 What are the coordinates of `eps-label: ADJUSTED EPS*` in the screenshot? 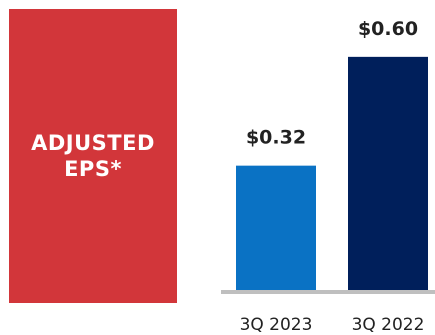 It's located at (93, 156).